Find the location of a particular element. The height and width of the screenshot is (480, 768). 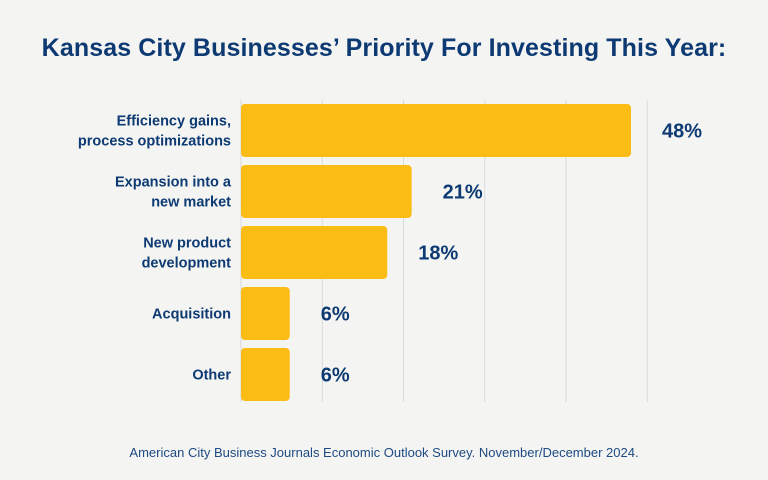

category-label: Expansion into a new market is located at coordinates (173, 193).